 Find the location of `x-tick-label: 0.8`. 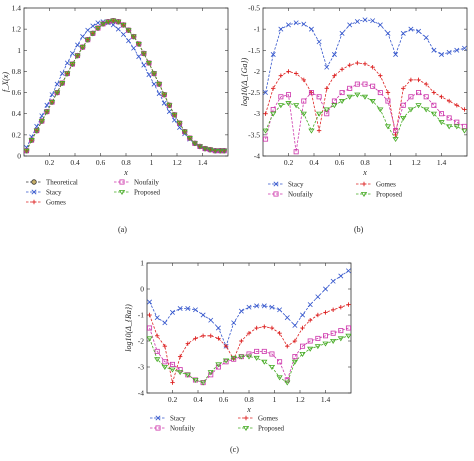

x-tick-label: 0.8 is located at coordinates (365, 162).